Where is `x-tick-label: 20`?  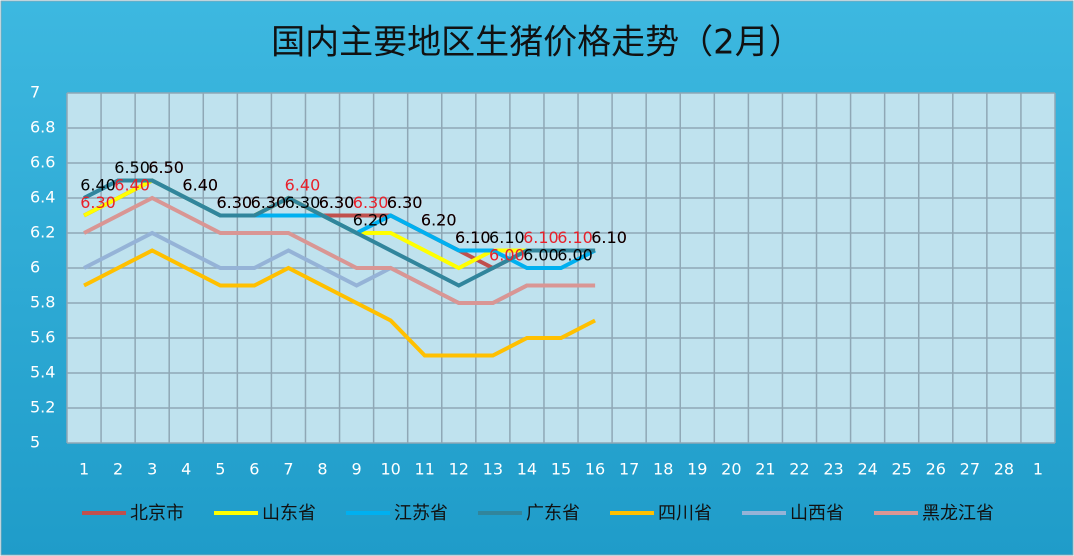 x-tick-label: 20 is located at coordinates (731, 469).